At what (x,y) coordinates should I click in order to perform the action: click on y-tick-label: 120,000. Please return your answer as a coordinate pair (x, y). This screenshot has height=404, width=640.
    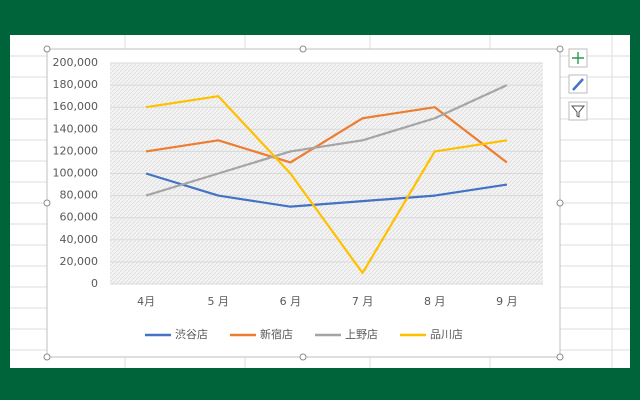
    Looking at the image, I should click on (76, 150).